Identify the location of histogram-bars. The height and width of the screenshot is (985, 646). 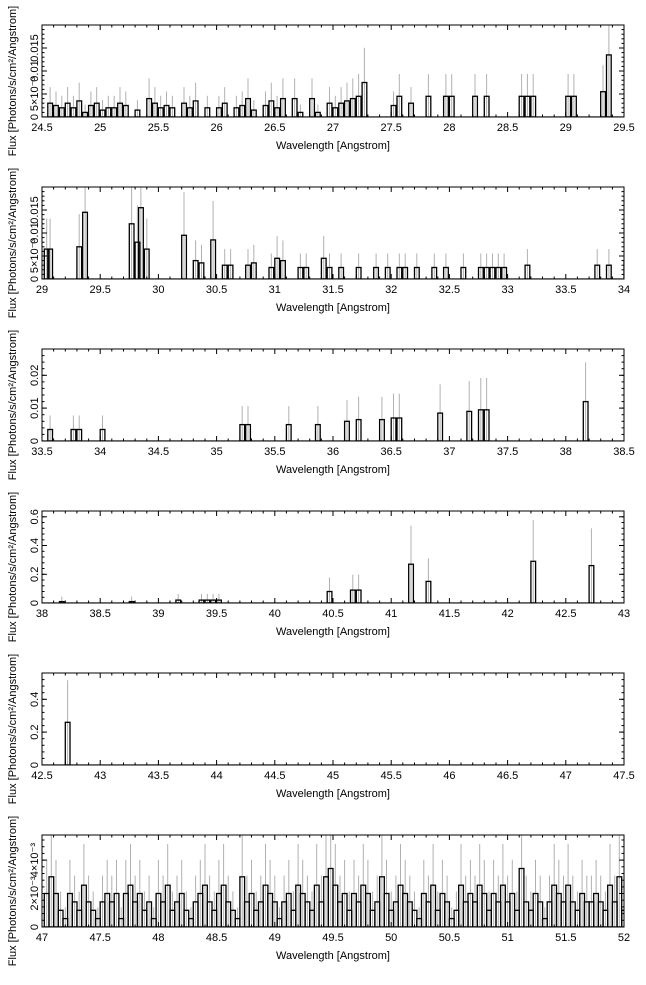
(333, 897).